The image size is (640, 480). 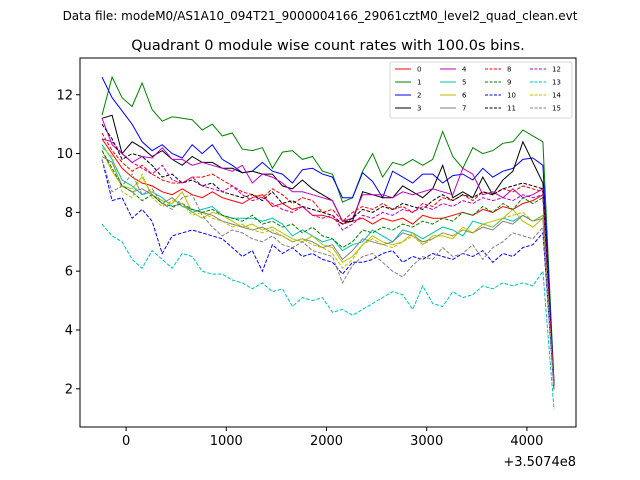 I want to click on legend-label-1: 1, so click(x=419, y=83).